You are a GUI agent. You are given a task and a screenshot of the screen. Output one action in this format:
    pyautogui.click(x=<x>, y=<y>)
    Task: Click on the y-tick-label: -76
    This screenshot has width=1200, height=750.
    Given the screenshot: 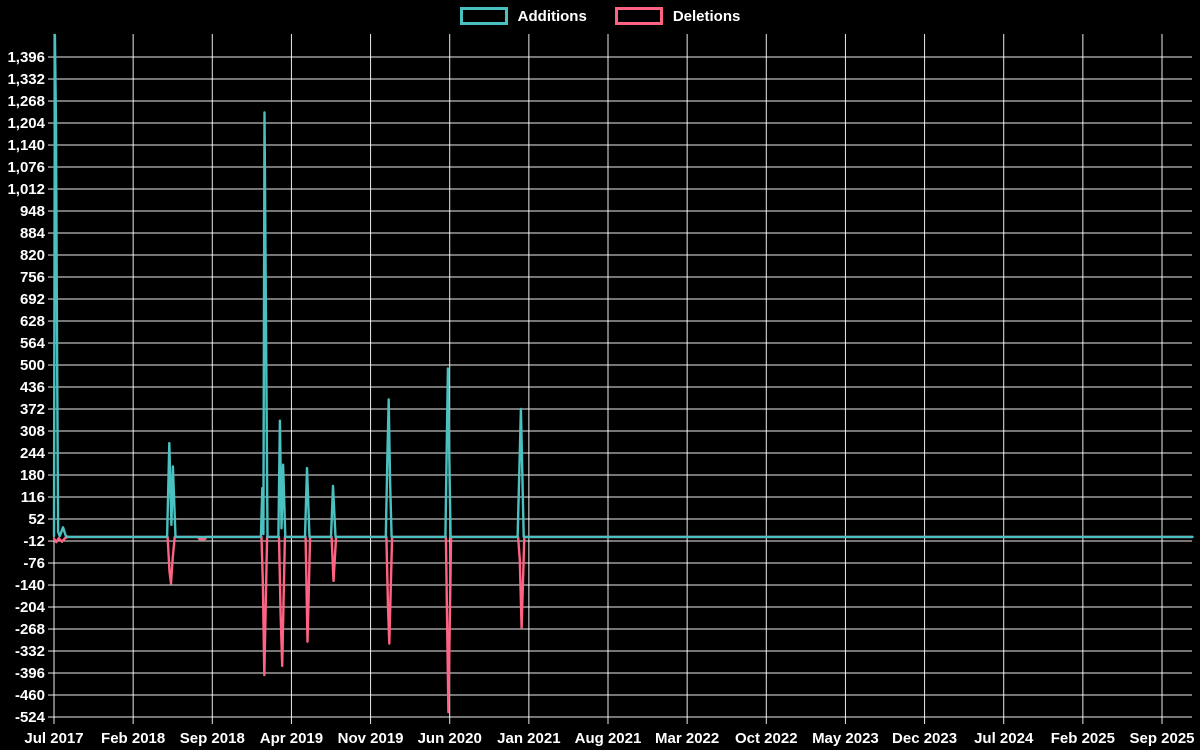 What is the action you would take?
    pyautogui.click(x=34, y=563)
    